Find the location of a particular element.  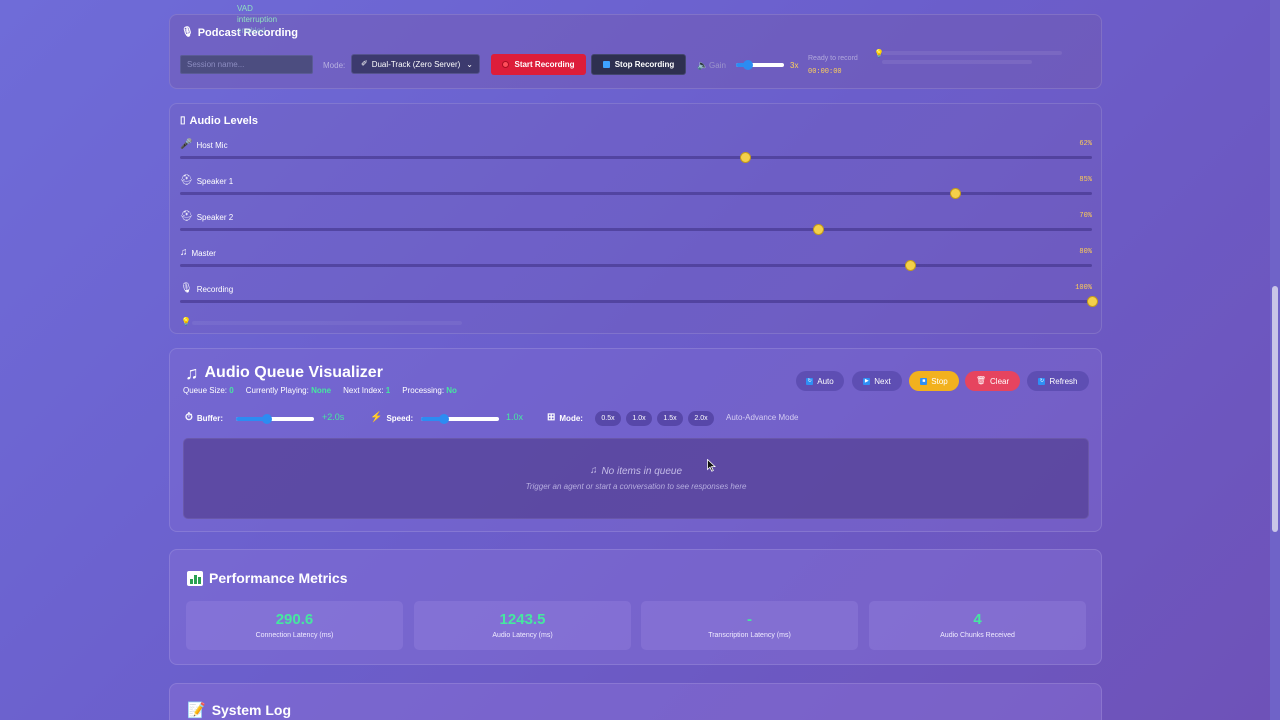

mode-select: ✐ Dual-Track (Zero Server) ⌄ is located at coordinates (415, 64).